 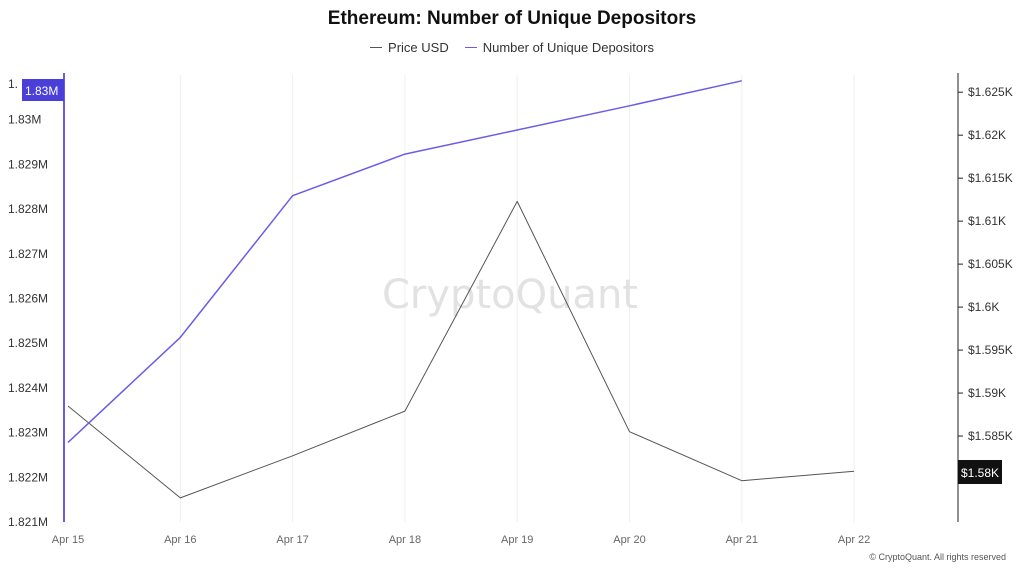 What do you see at coordinates (28, 343) in the screenshot?
I see `left-tick-label: 1.825M` at bounding box center [28, 343].